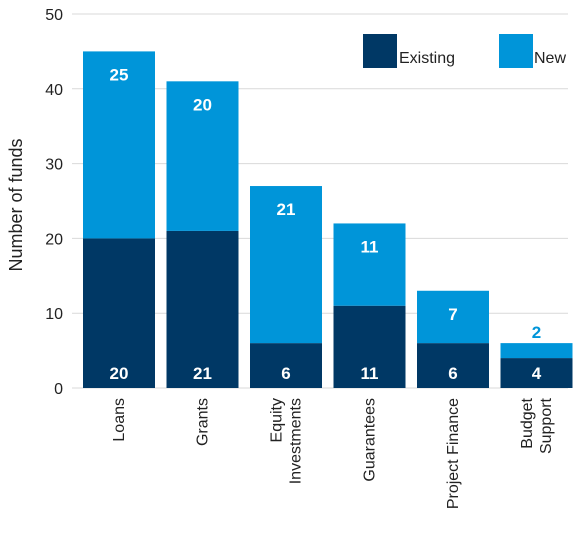  What do you see at coordinates (516, 51) in the screenshot?
I see `legend-swatch-new` at bounding box center [516, 51].